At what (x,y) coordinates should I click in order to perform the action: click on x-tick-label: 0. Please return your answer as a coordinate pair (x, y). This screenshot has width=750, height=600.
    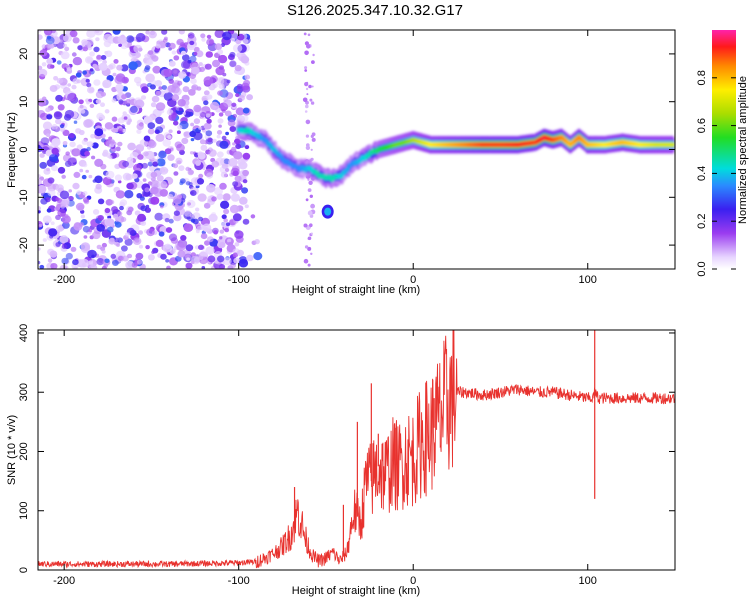
    Looking at the image, I should click on (413, 581).